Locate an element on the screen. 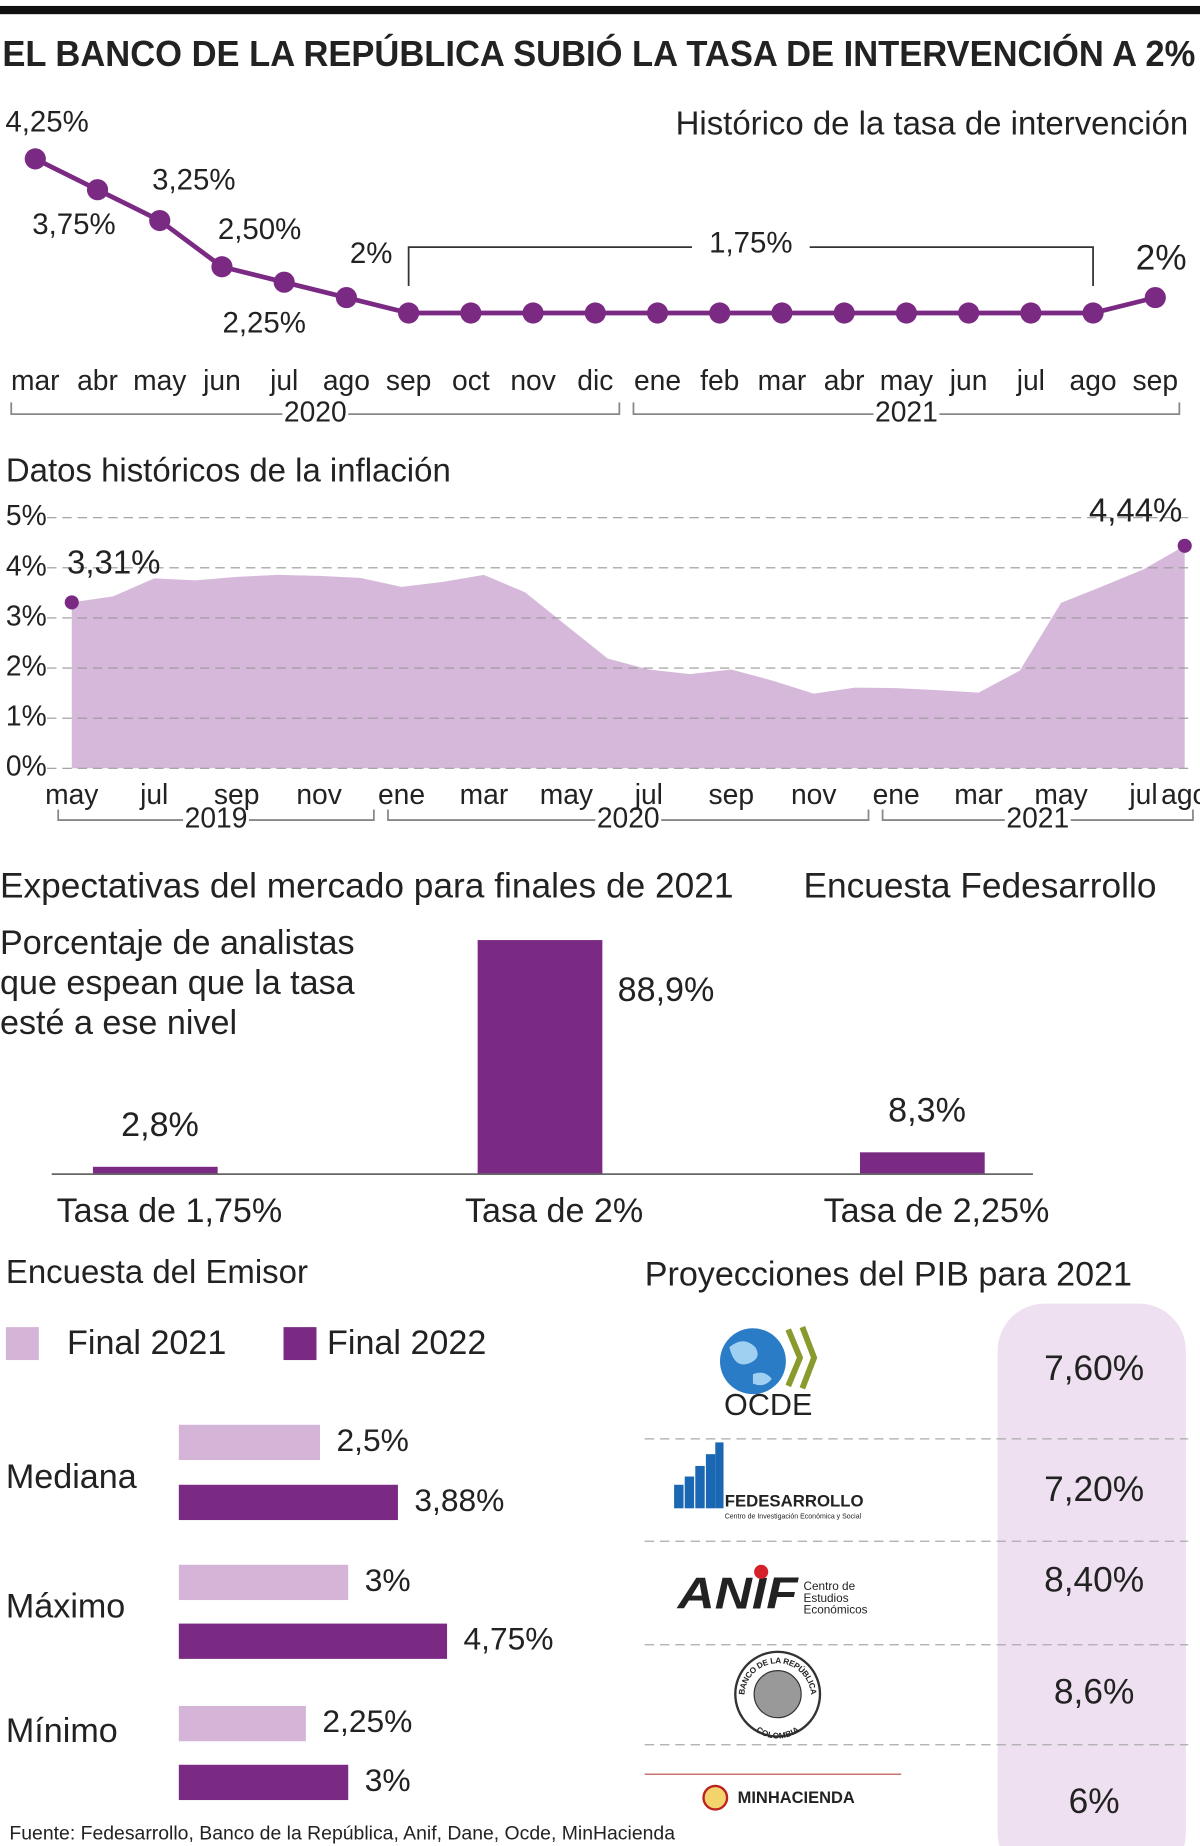 The image size is (1200, 1846). x-tick-label: ago is located at coordinates (346, 380).